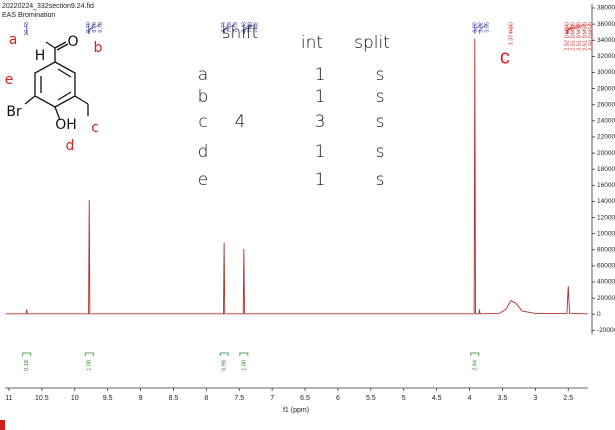 This screenshot has width=615, height=430. What do you see at coordinates (305, 398) in the screenshot?
I see `x-tick-label: 6.5` at bounding box center [305, 398].